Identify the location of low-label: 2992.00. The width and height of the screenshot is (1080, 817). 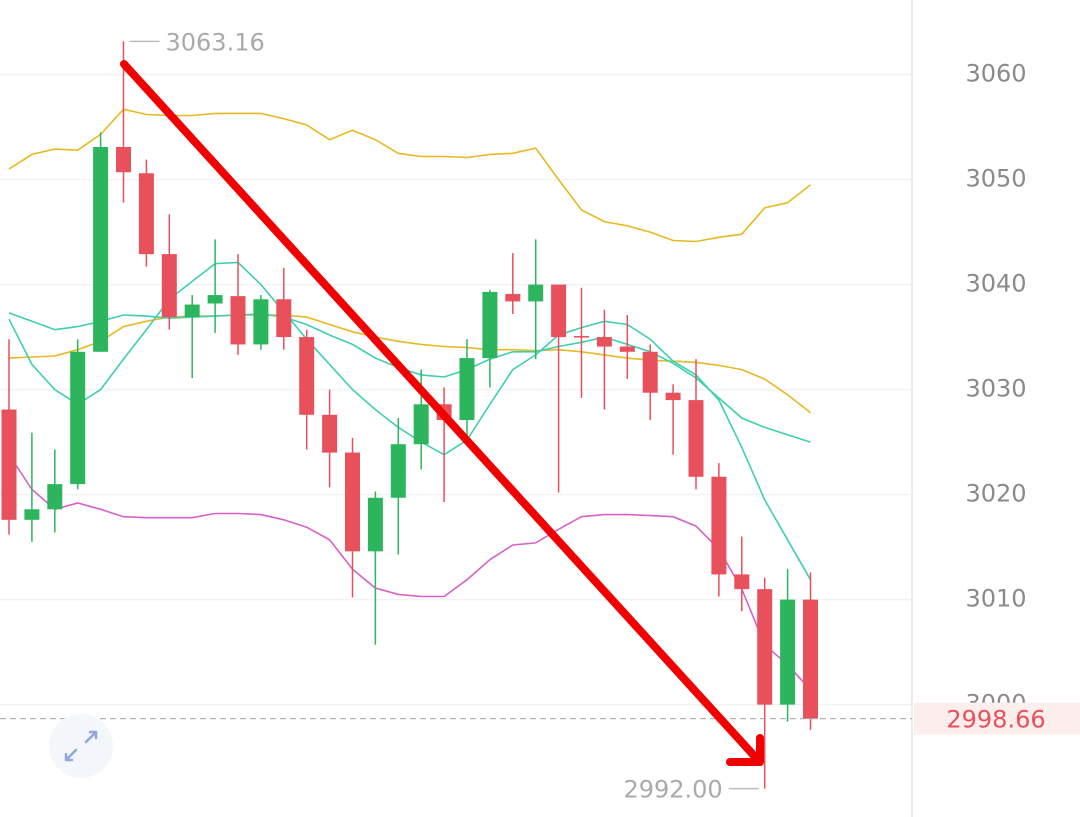
(672, 790).